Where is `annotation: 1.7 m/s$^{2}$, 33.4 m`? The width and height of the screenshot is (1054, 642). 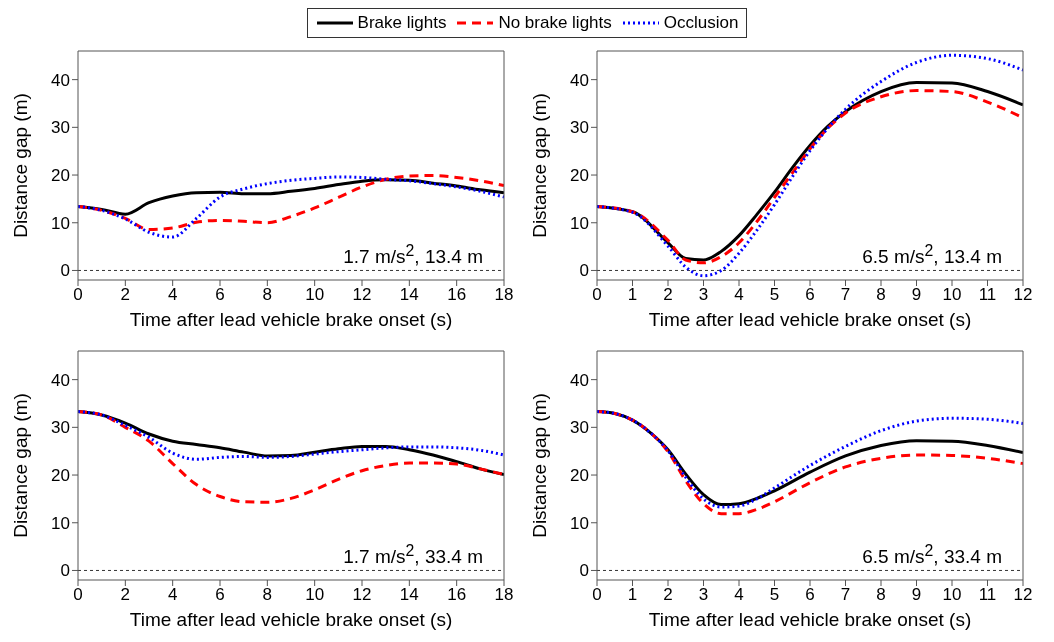 annotation: 1.7 m/s$^{2}$, 33.4 m is located at coordinates (413, 554).